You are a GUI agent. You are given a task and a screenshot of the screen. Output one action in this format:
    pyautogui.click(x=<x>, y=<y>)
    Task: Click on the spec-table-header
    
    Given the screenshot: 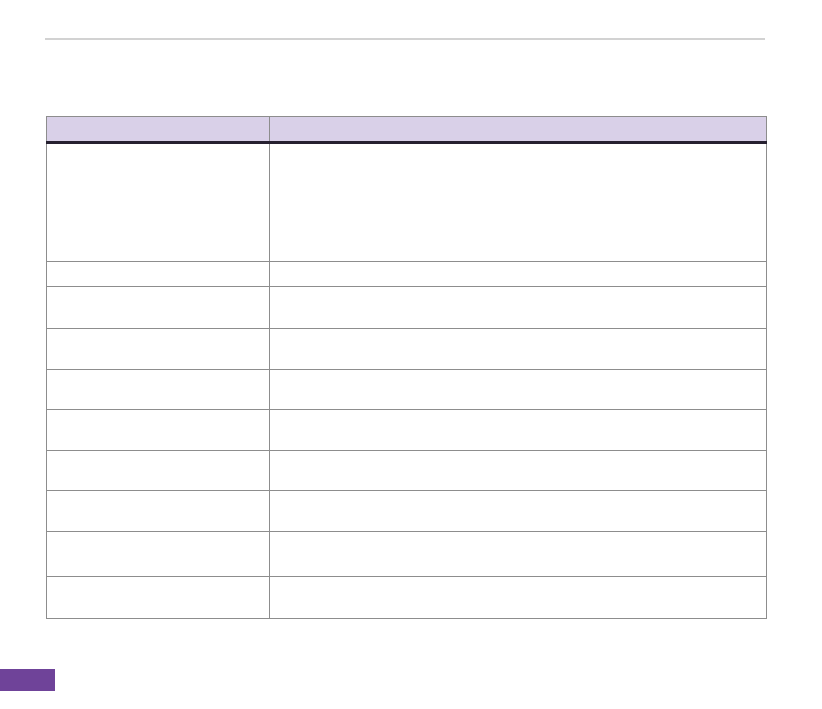 What is the action you would take?
    pyautogui.click(x=406, y=130)
    